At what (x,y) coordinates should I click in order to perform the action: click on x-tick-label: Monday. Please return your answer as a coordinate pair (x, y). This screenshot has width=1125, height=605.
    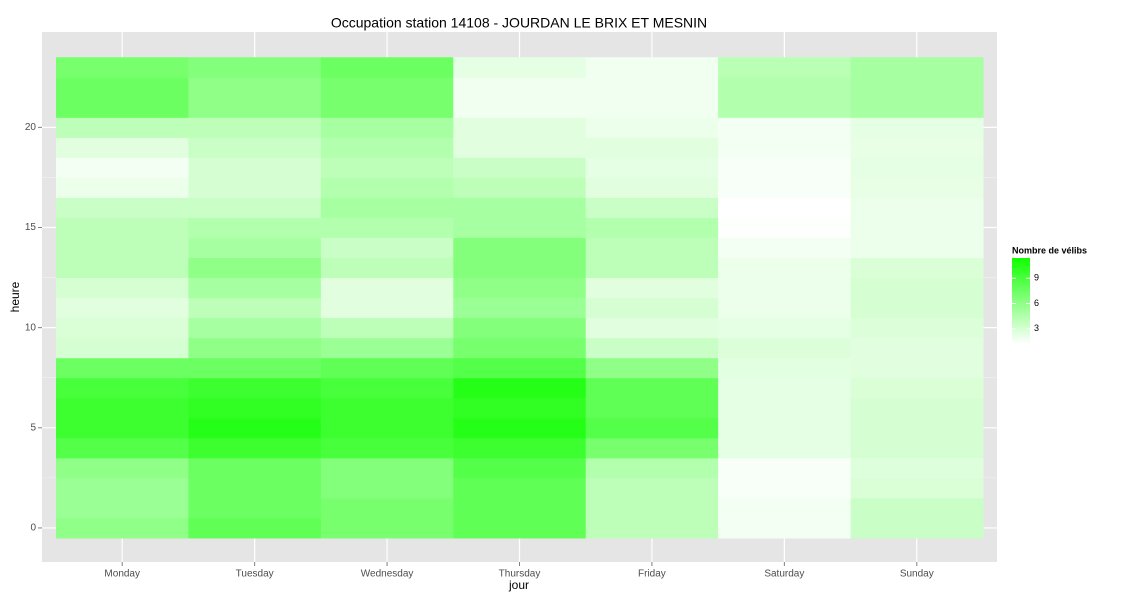
    Looking at the image, I should click on (122, 574).